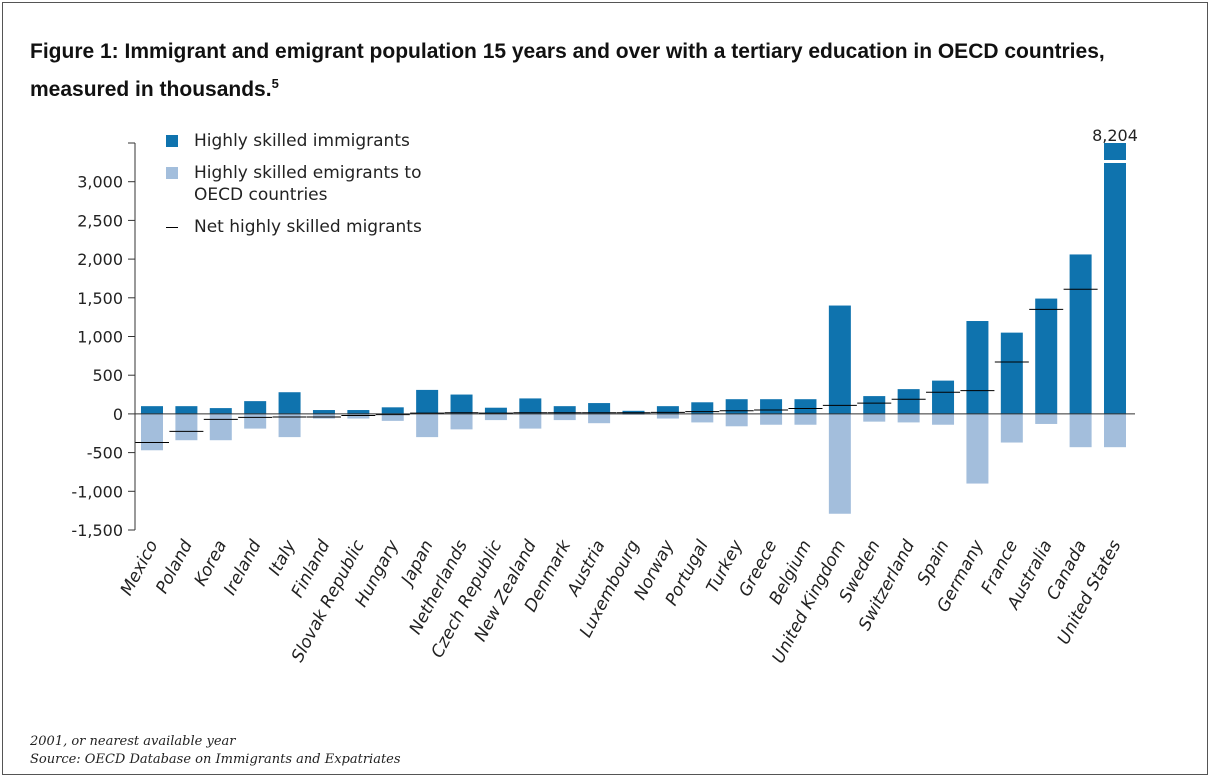 The image size is (1212, 779). What do you see at coordinates (100, 298) in the screenshot?
I see `y-tick-label: 1,500` at bounding box center [100, 298].